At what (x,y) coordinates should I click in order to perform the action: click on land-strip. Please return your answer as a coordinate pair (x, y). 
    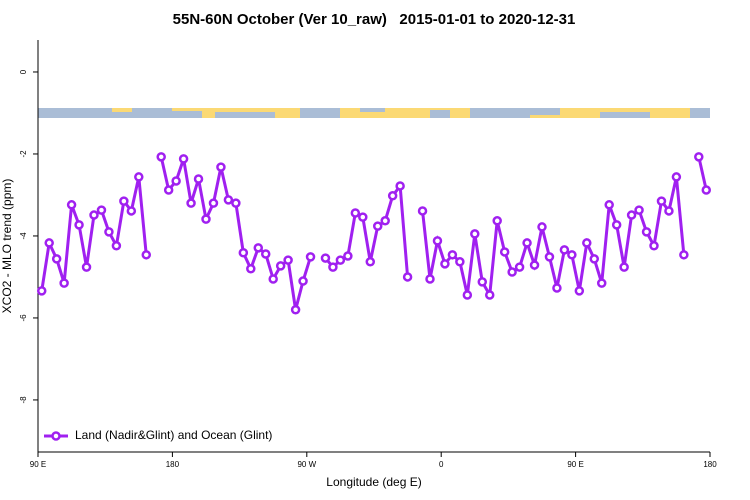
    Looking at the image, I should click on (374, 113).